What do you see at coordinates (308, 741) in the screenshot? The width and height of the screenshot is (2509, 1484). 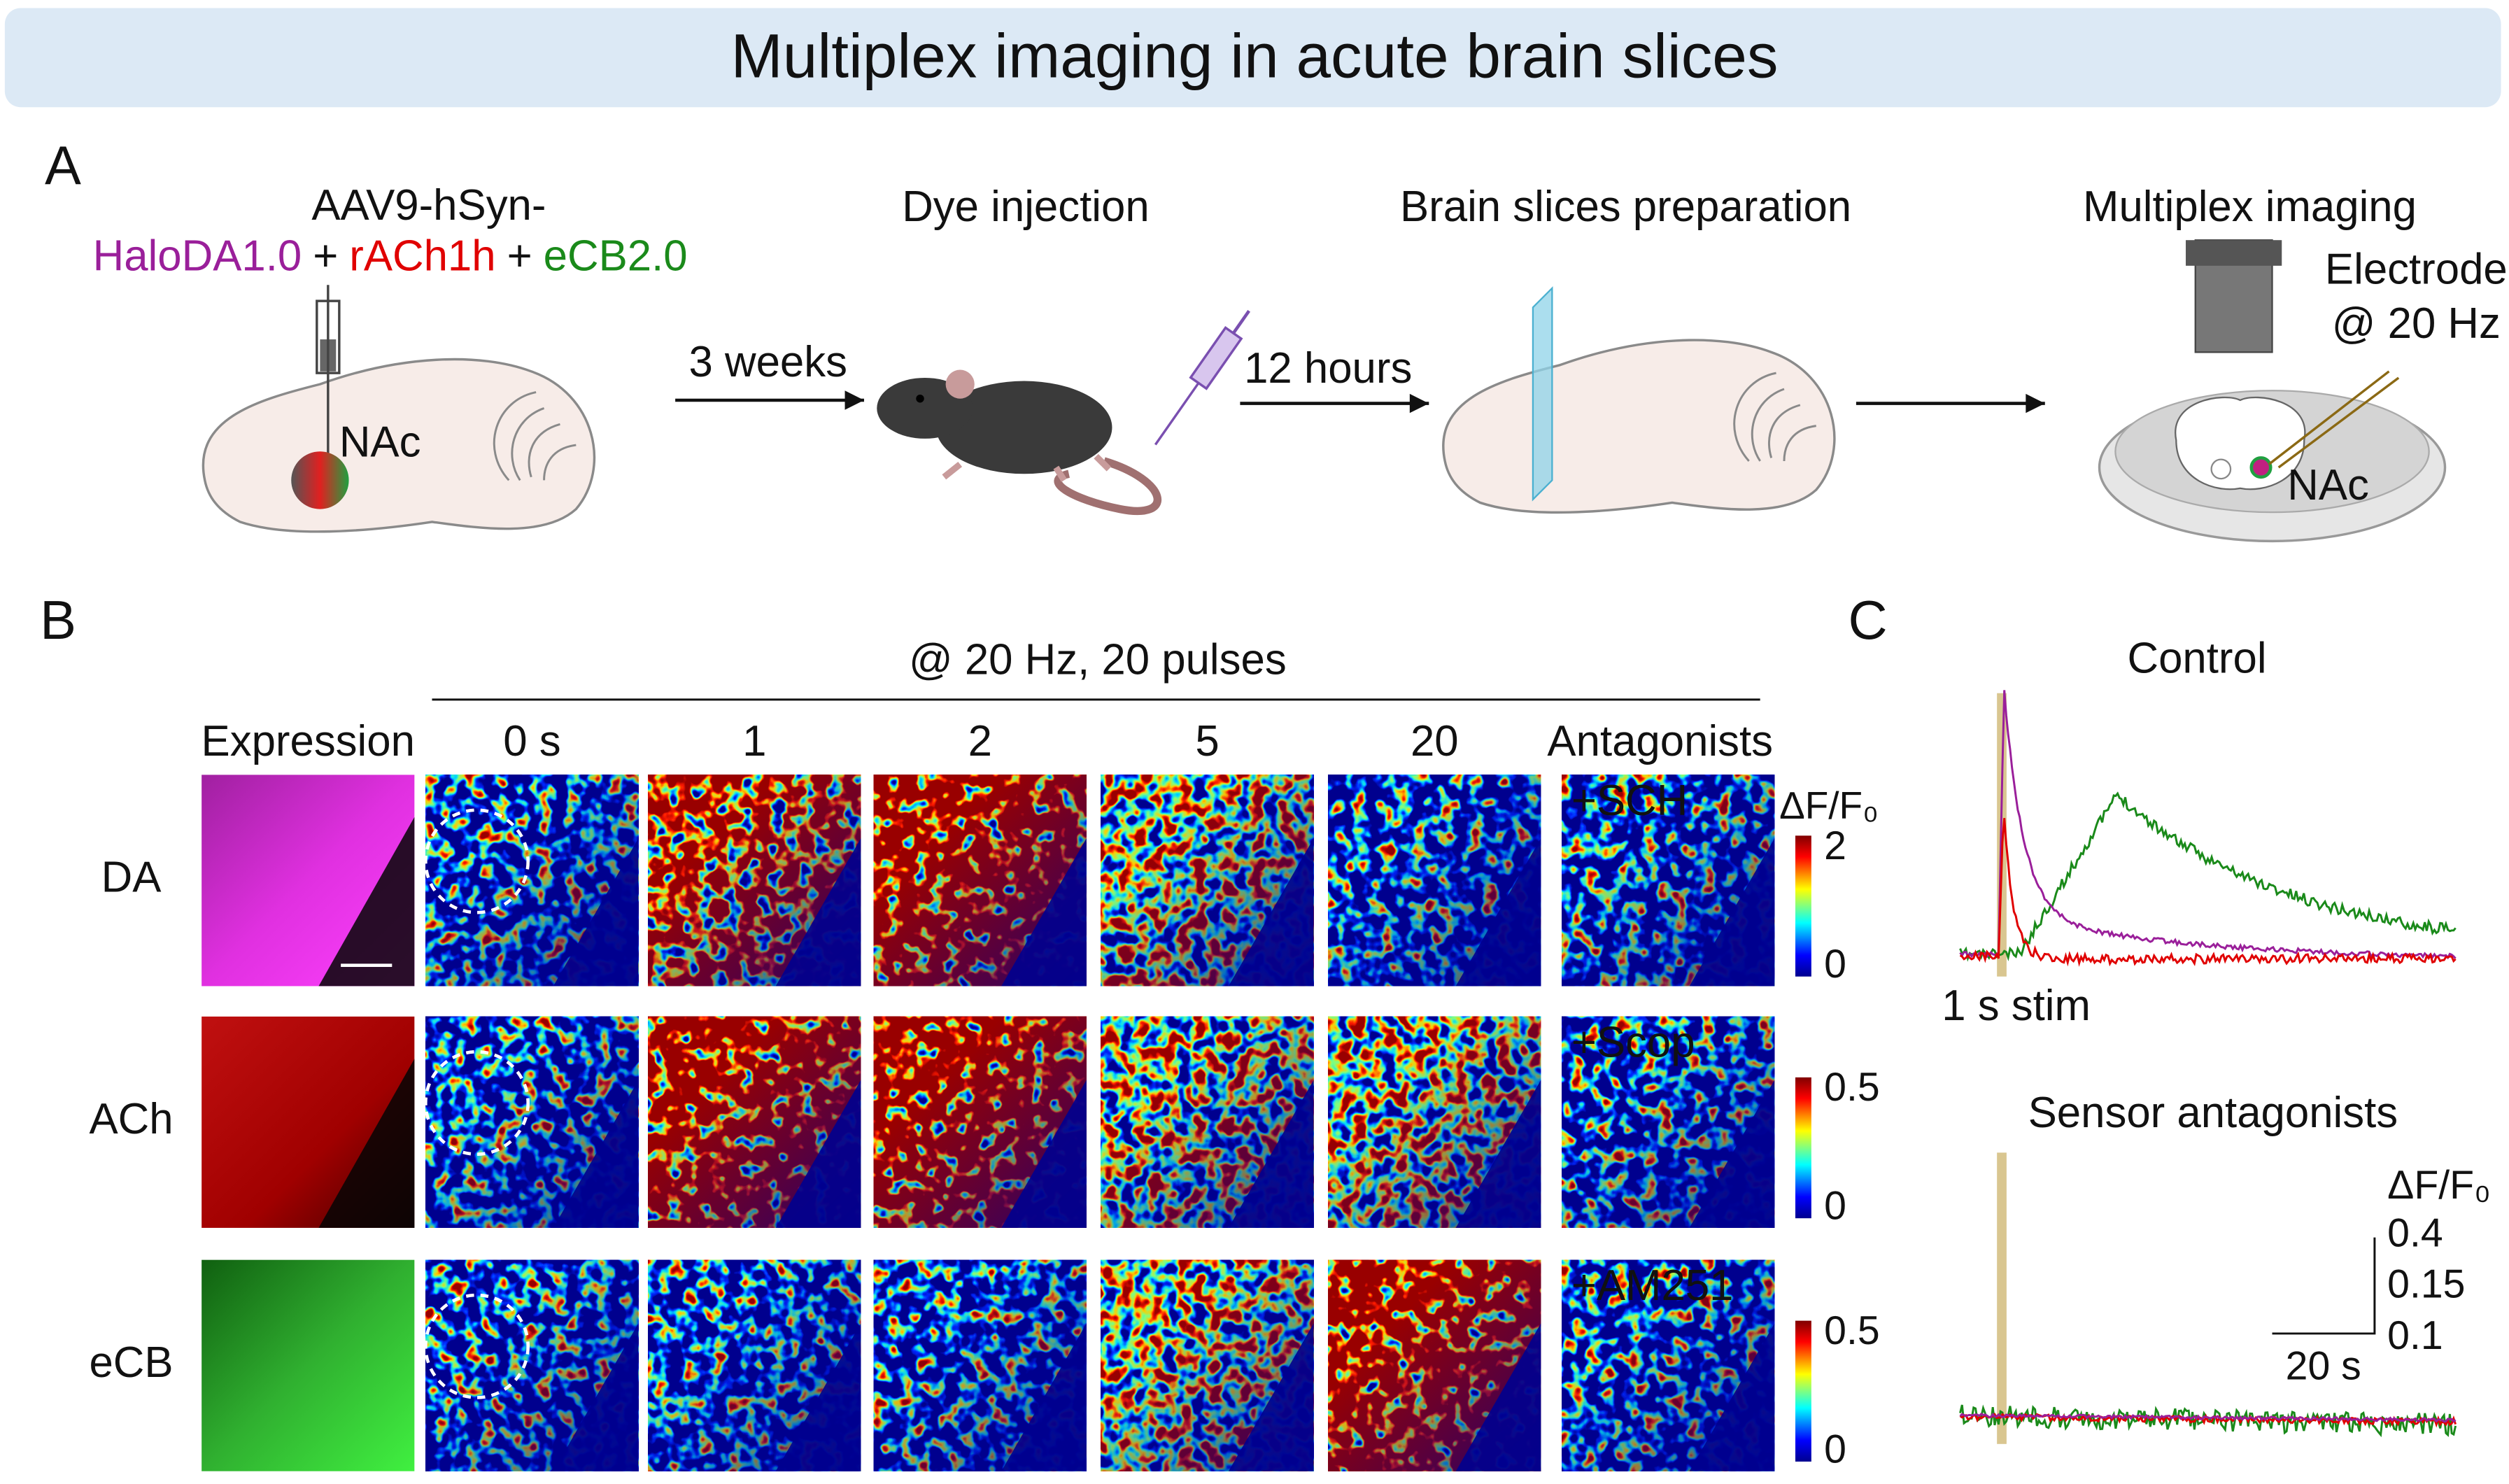 I see `column-header: Expression` at bounding box center [308, 741].